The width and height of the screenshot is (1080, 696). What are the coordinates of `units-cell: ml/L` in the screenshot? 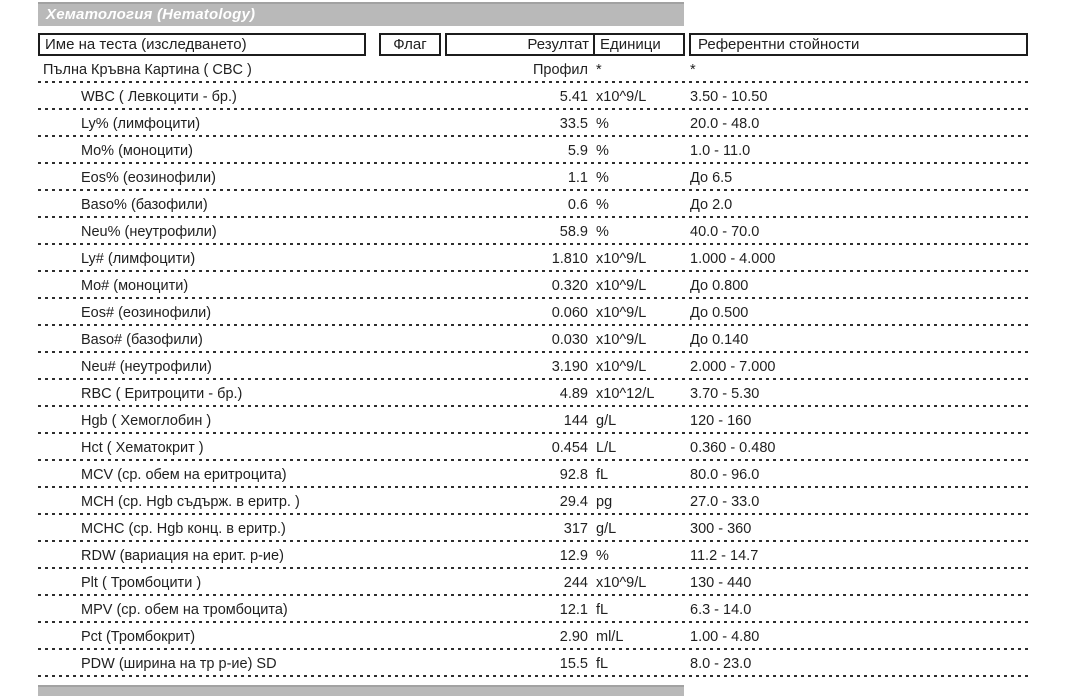 It's located at (610, 636).